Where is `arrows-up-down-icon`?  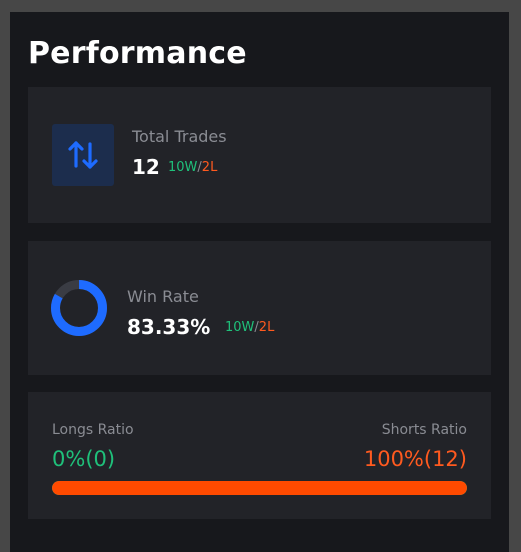
arrows-up-down-icon is located at coordinates (83, 155).